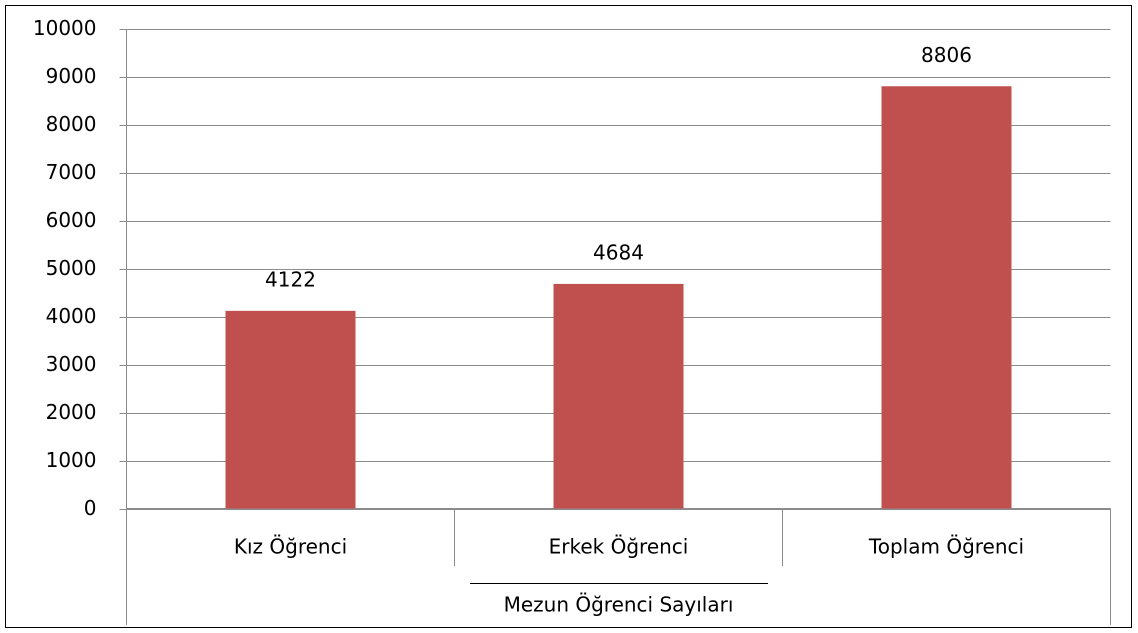 The width and height of the screenshot is (1138, 633). I want to click on x-tick-label: Kız Öğrenci, so click(290, 547).